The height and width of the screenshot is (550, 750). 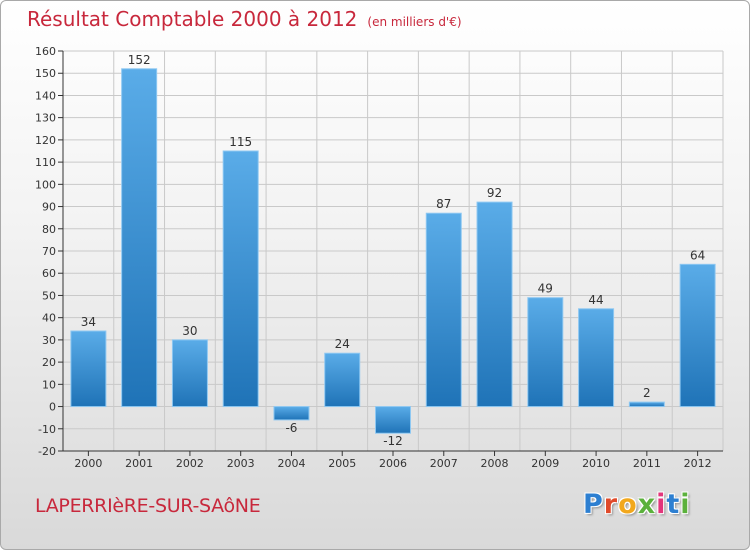 What do you see at coordinates (49, 229) in the screenshot?
I see `y-tick-label: 80` at bounding box center [49, 229].